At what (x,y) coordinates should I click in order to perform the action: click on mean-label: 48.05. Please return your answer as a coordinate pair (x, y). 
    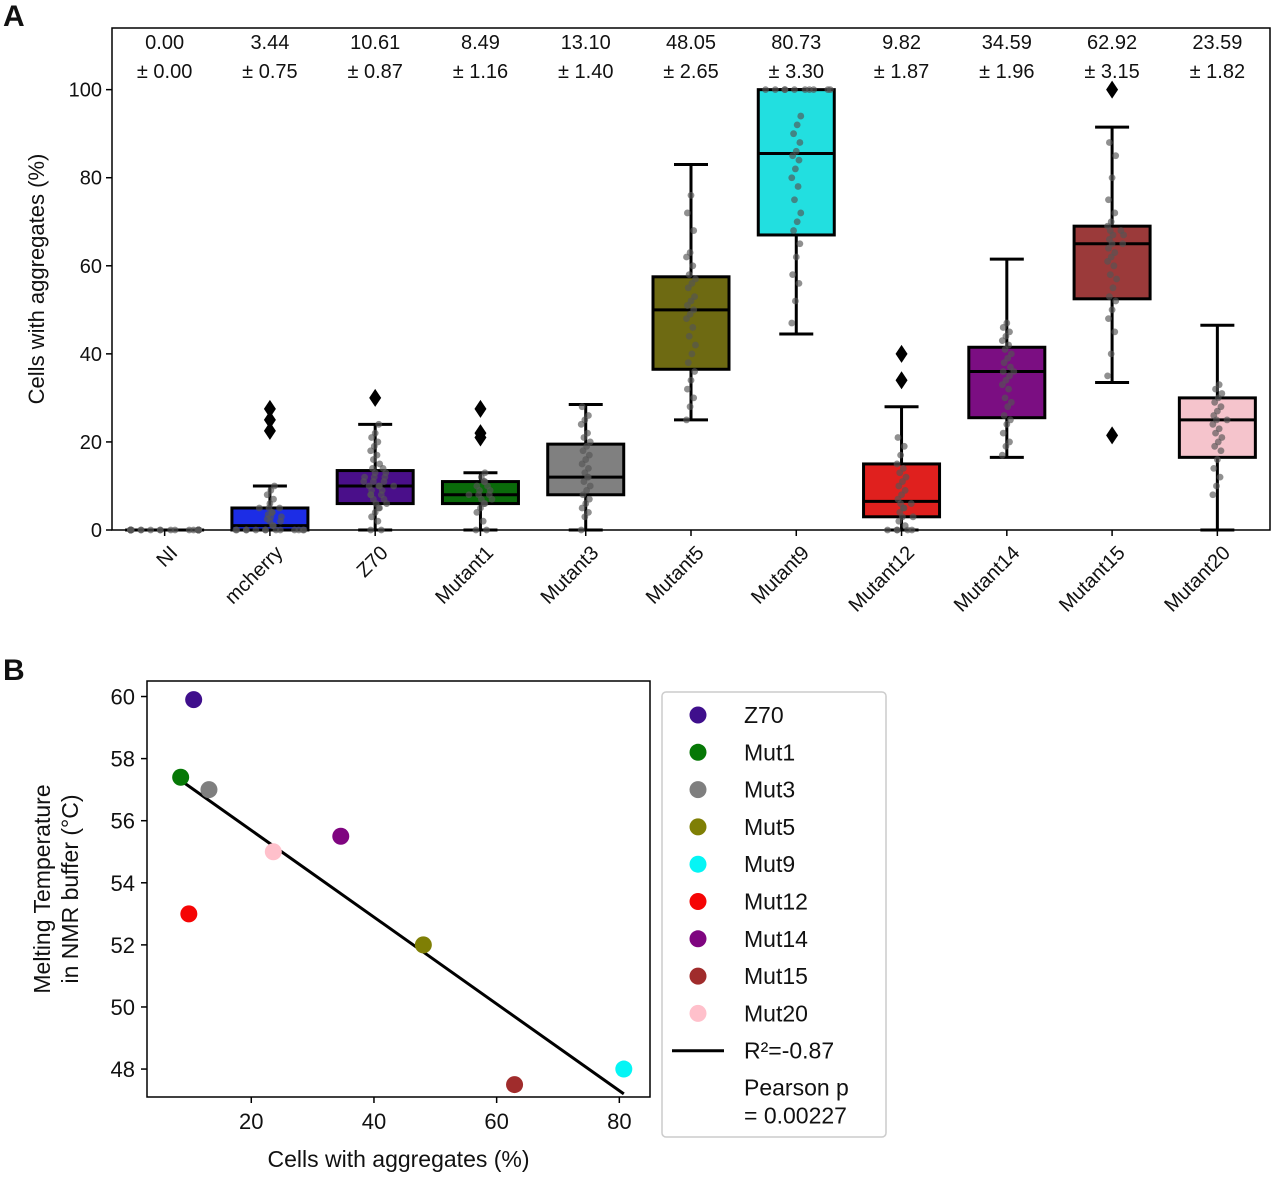
    Looking at the image, I should click on (691, 43).